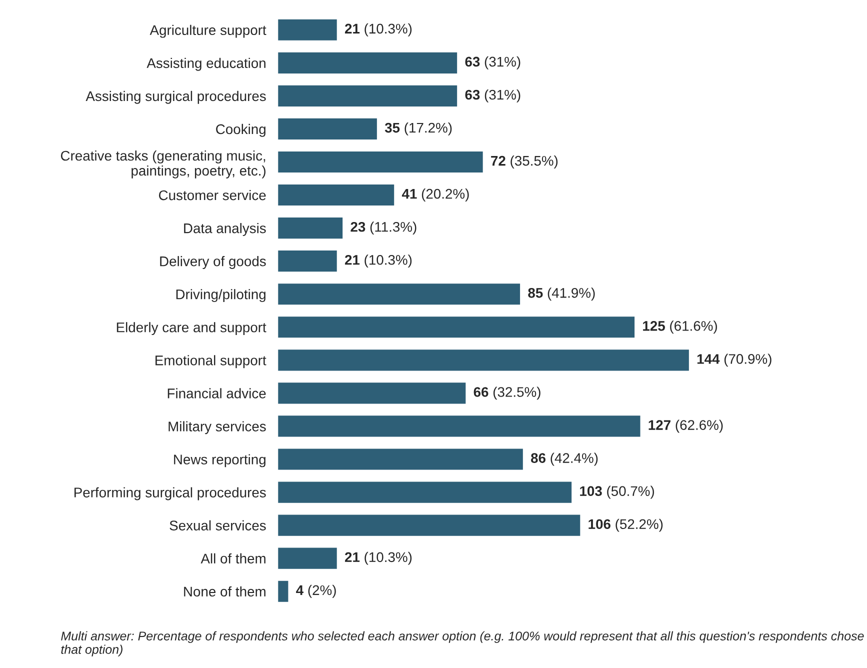 The height and width of the screenshot is (668, 867). I want to click on data-label: 66 (32.5%), so click(507, 393).